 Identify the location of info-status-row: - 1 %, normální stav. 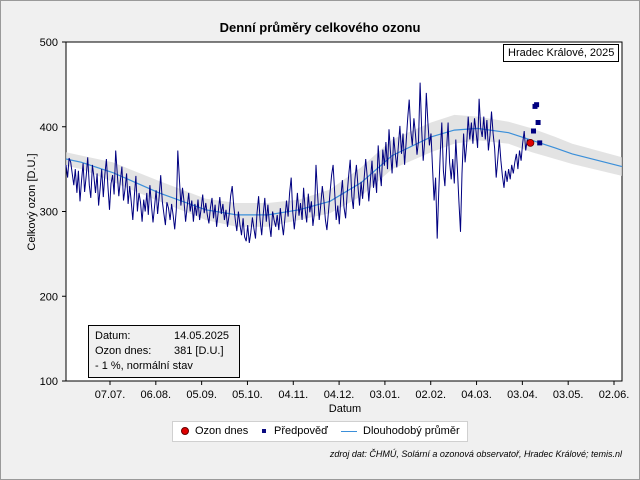
(167, 366).